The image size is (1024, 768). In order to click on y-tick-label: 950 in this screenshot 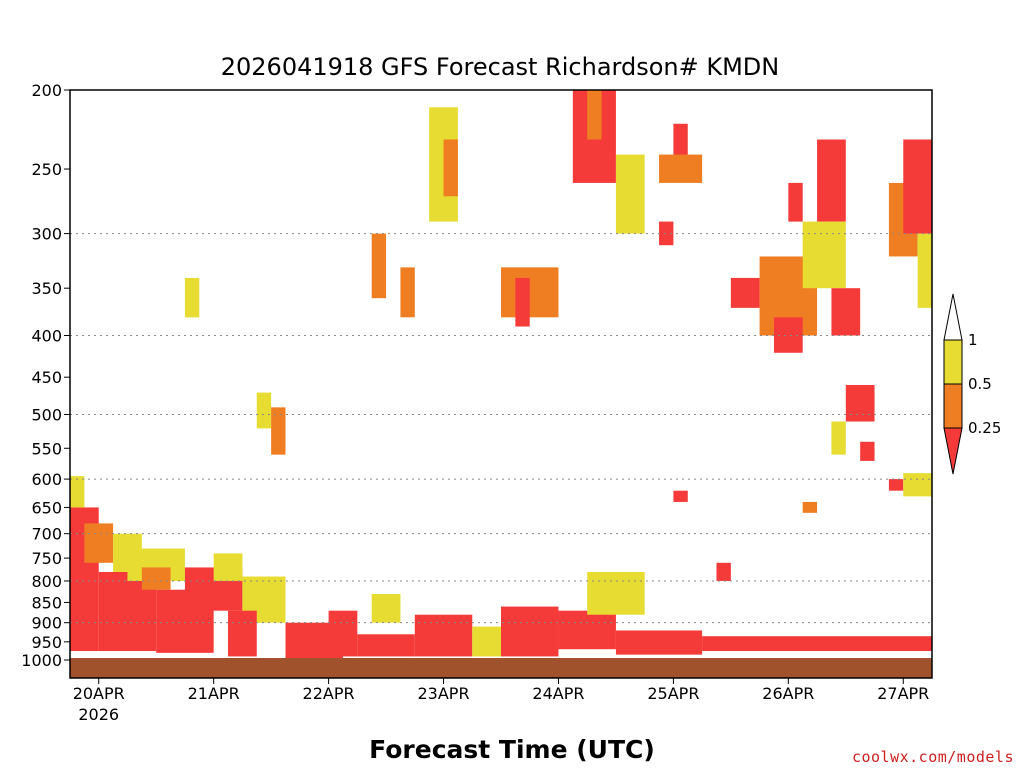, I will do `click(46, 642)`.